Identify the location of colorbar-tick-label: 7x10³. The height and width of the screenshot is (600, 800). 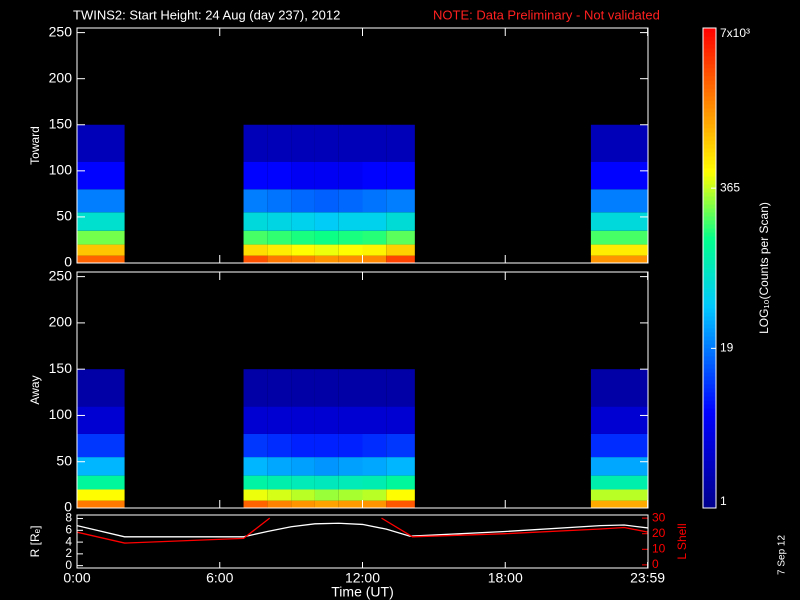
(735, 33).